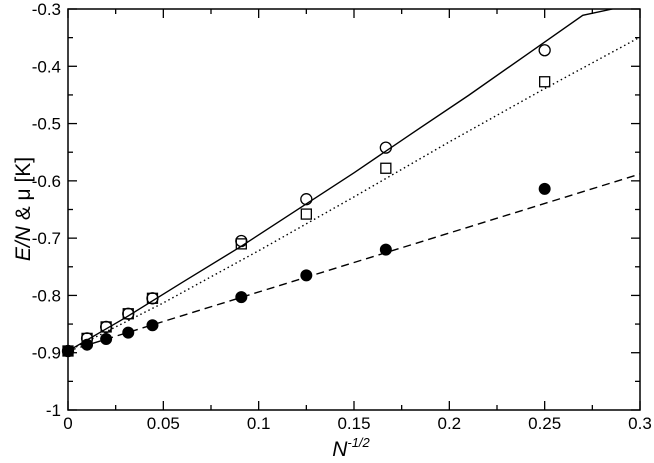 The height and width of the screenshot is (463, 654). Describe the element at coordinates (358, 442) in the screenshot. I see `x-axis-title-exponent: -1/2` at that location.